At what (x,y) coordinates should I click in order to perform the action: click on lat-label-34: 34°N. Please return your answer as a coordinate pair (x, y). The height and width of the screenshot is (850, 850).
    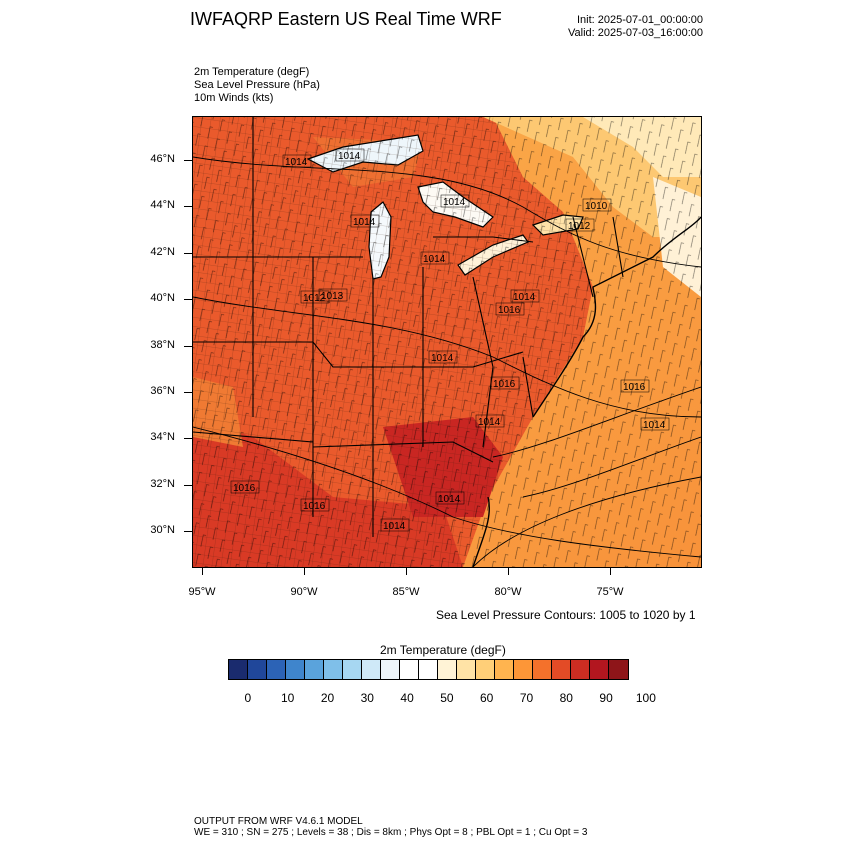
    Looking at the image, I should click on (162, 437).